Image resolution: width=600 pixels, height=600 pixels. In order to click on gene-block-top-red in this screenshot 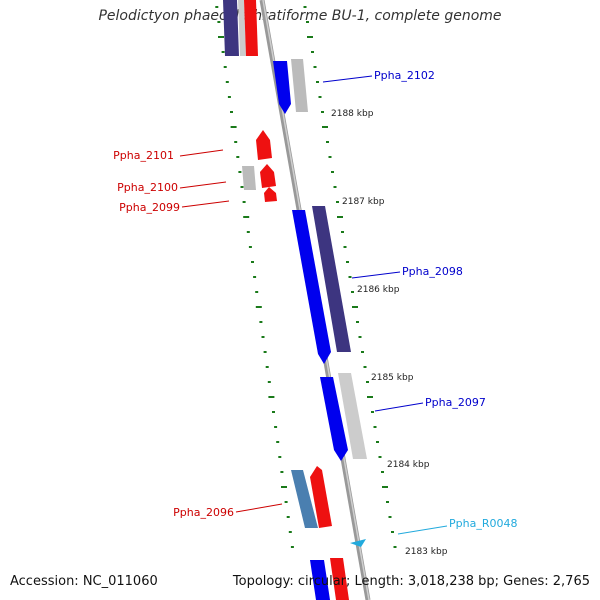, I will do `click(251, 28)`.